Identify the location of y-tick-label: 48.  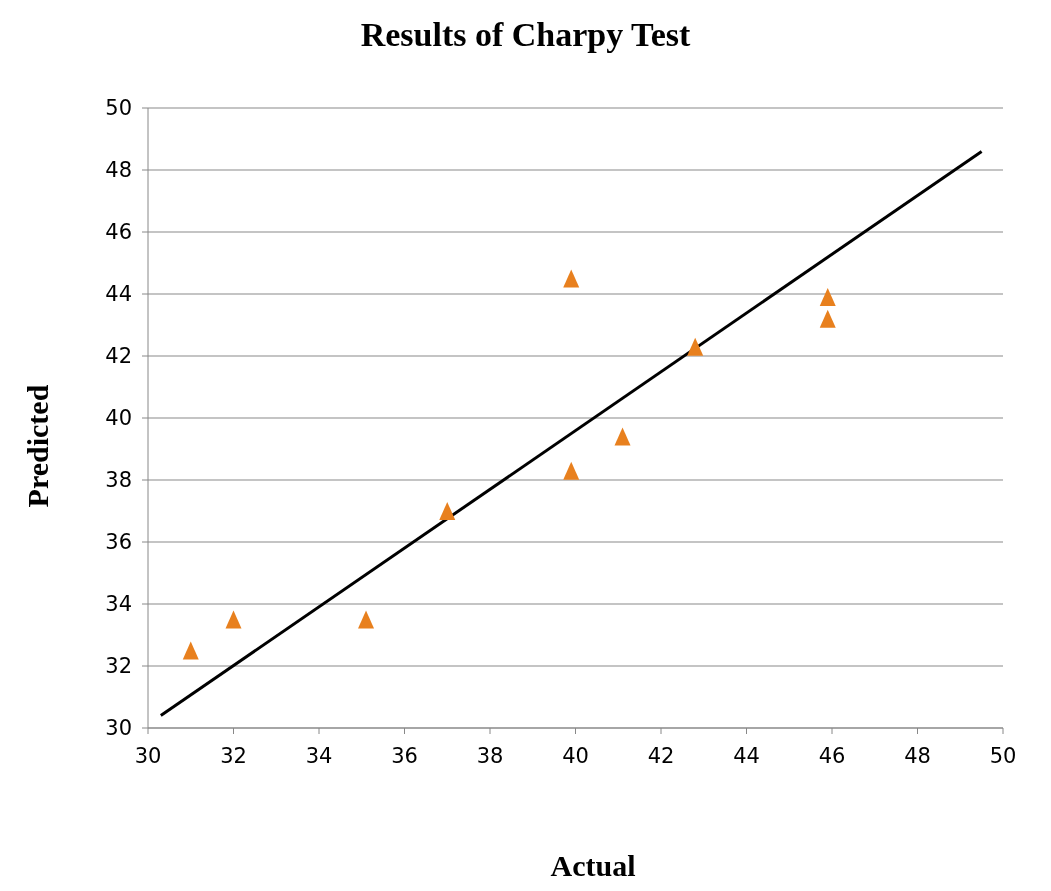
(118, 170).